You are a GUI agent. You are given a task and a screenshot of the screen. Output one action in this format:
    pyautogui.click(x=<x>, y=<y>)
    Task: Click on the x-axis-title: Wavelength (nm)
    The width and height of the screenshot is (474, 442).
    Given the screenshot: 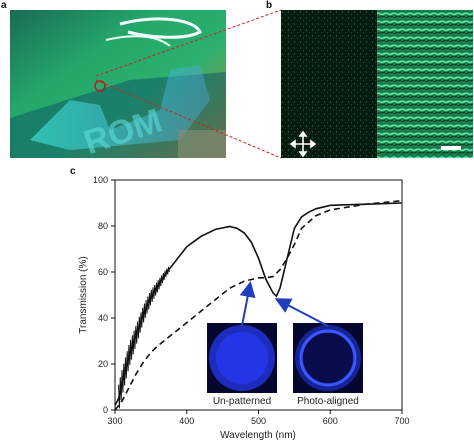 What is the action you would take?
    pyautogui.click(x=258, y=435)
    